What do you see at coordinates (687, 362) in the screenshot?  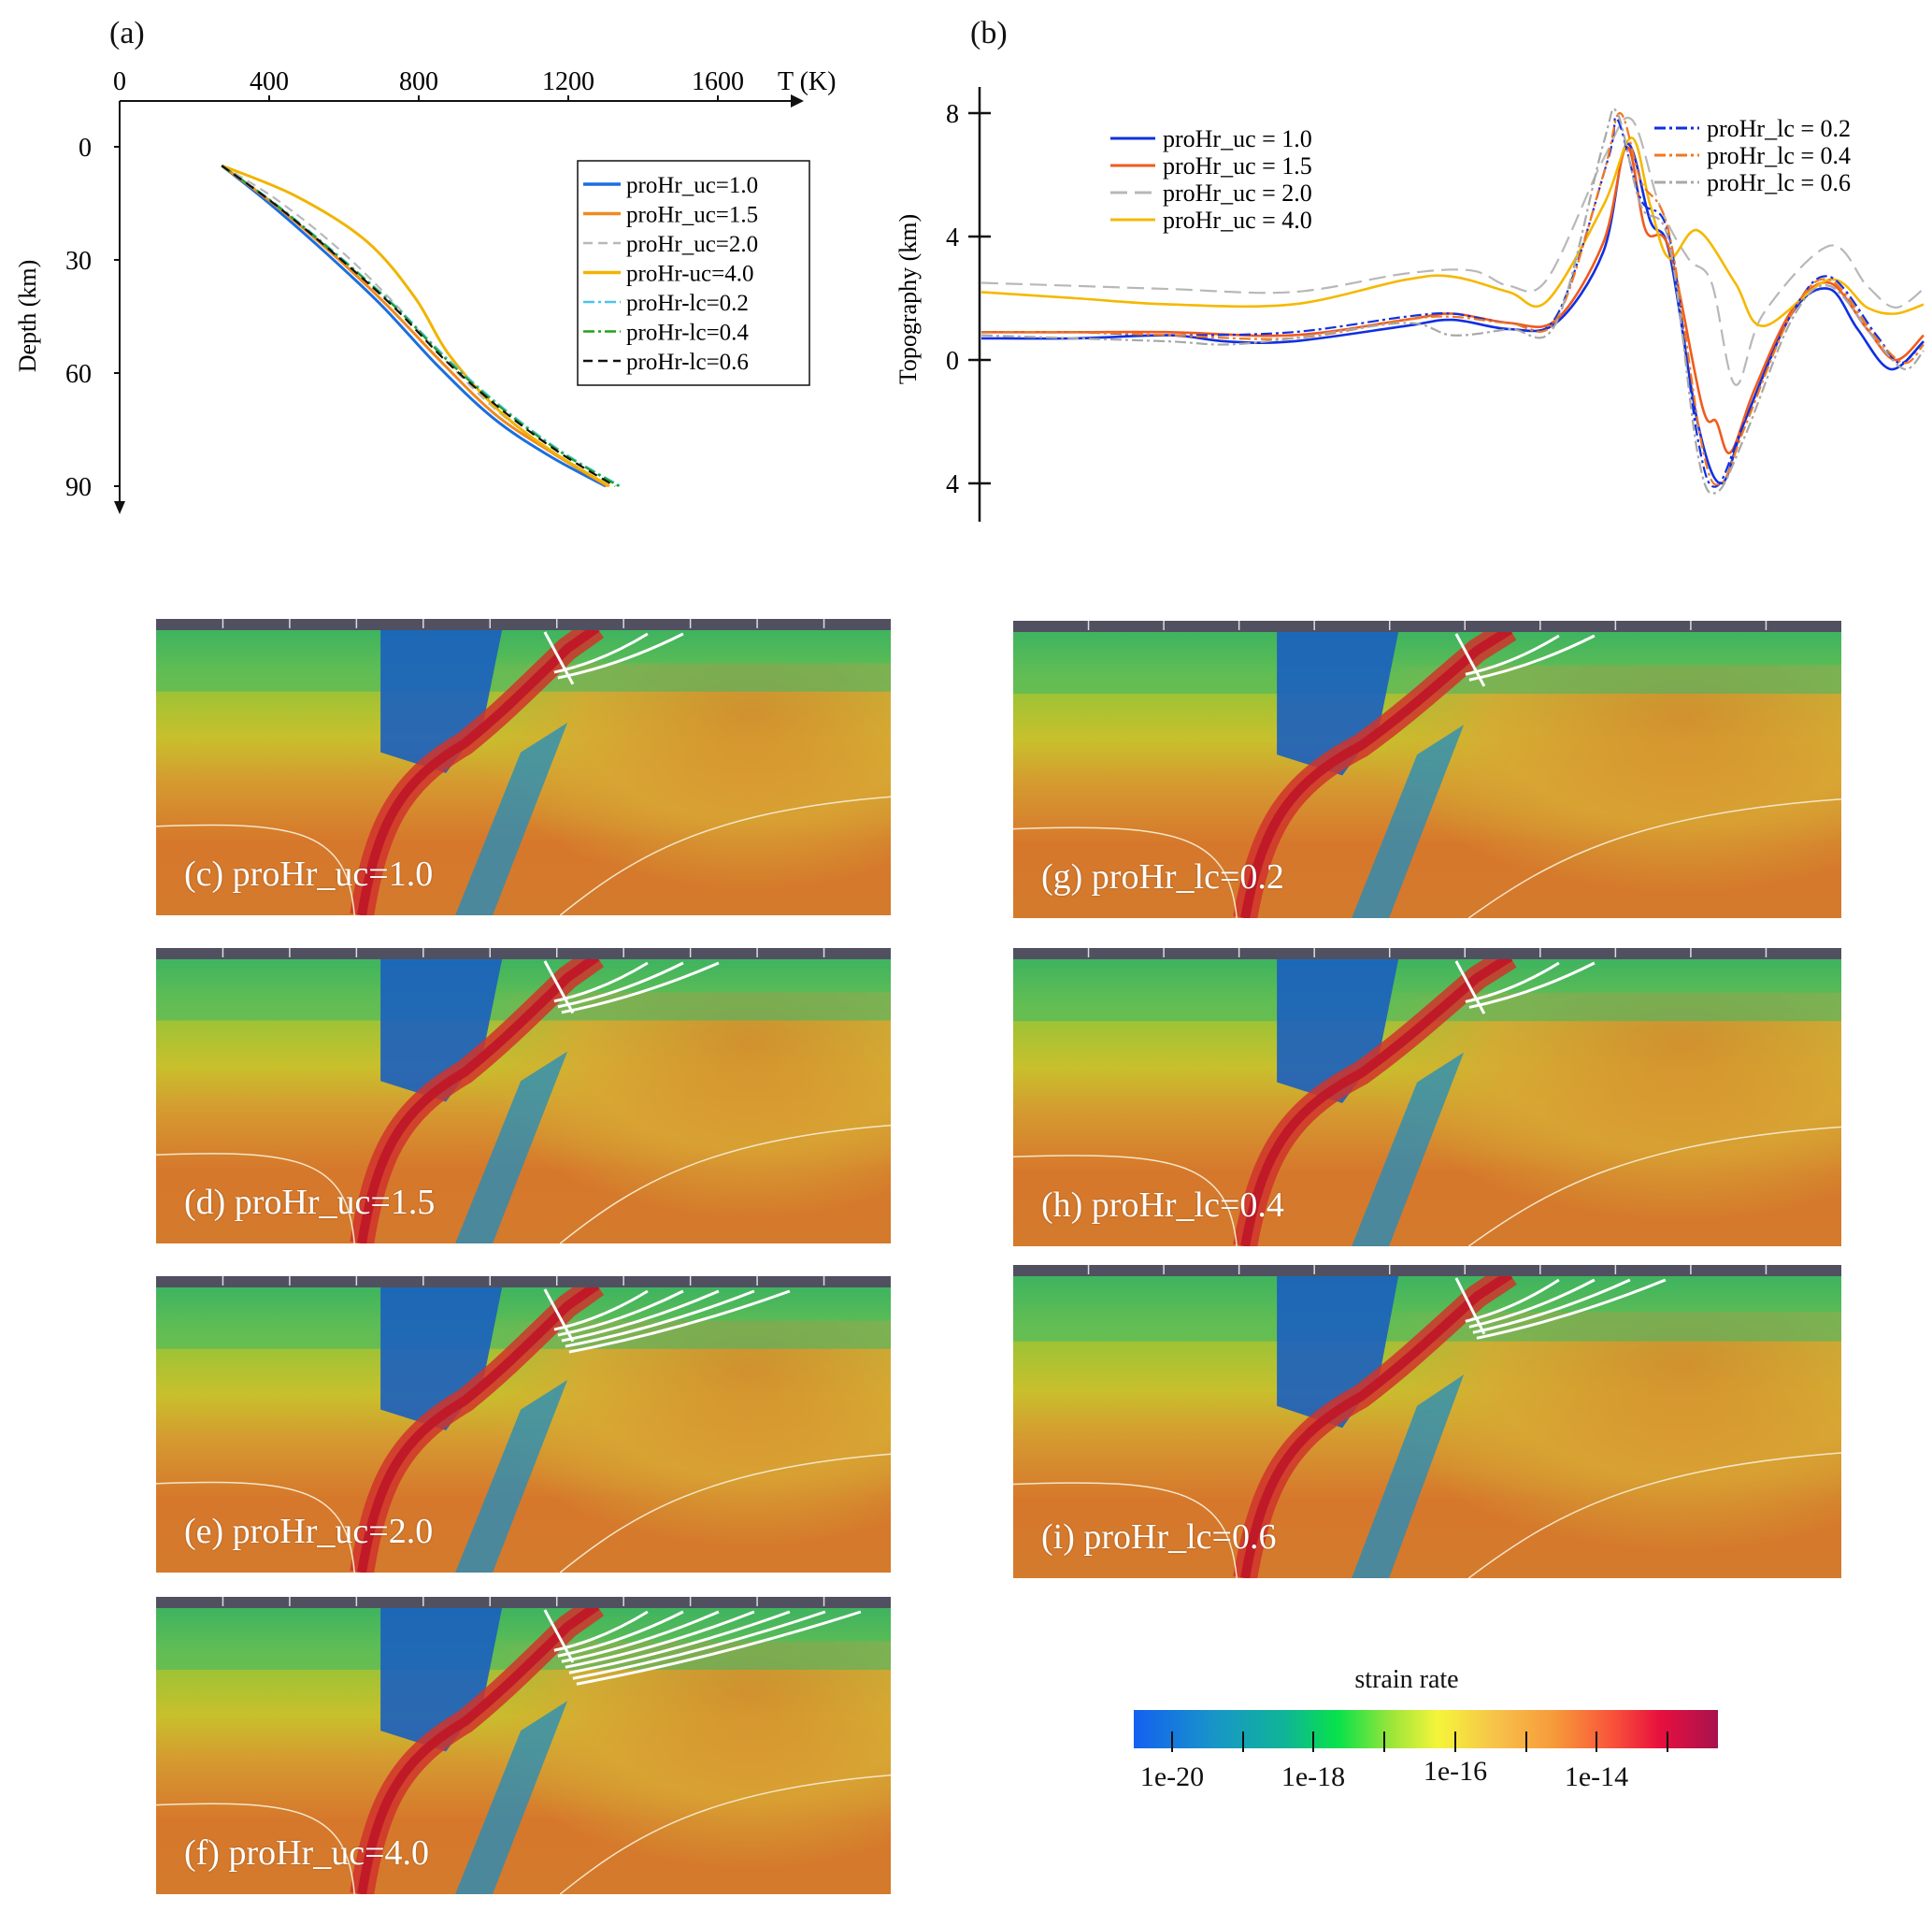 I see `legend-label: proHr-lc=0.6` at bounding box center [687, 362].